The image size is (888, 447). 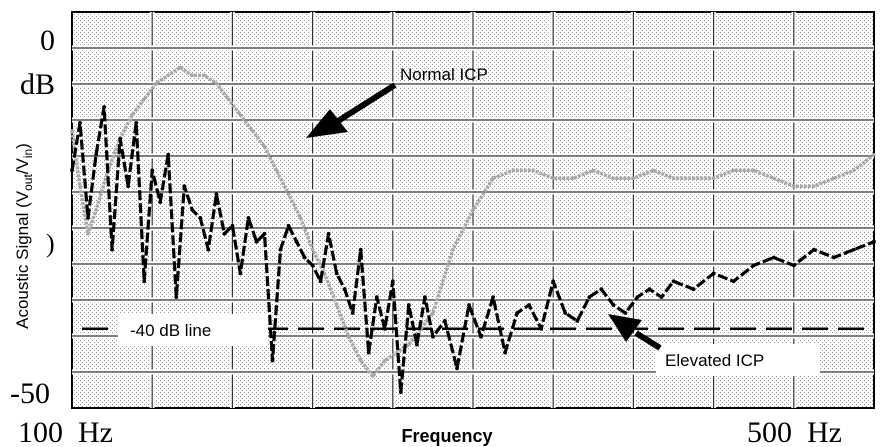 What do you see at coordinates (170, 330) in the screenshot?
I see `reference-line-label: -40 dB line` at bounding box center [170, 330].